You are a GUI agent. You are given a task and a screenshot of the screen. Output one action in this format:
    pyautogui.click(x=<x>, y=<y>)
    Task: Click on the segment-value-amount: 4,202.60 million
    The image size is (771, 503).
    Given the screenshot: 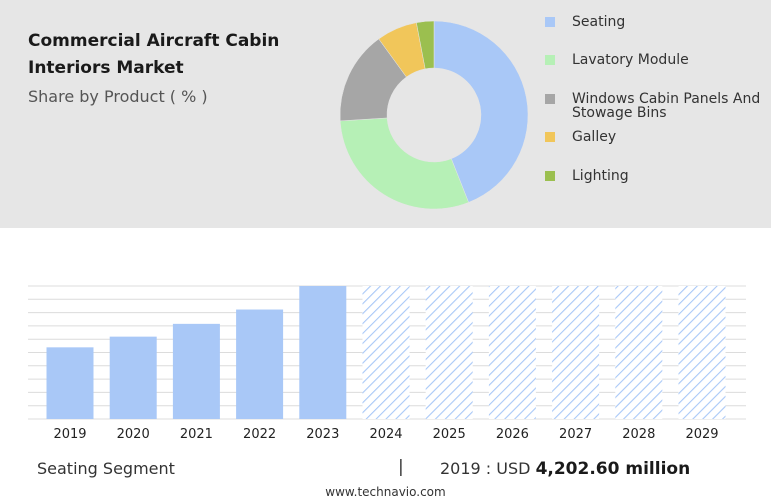 What is the action you would take?
    pyautogui.click(x=613, y=469)
    